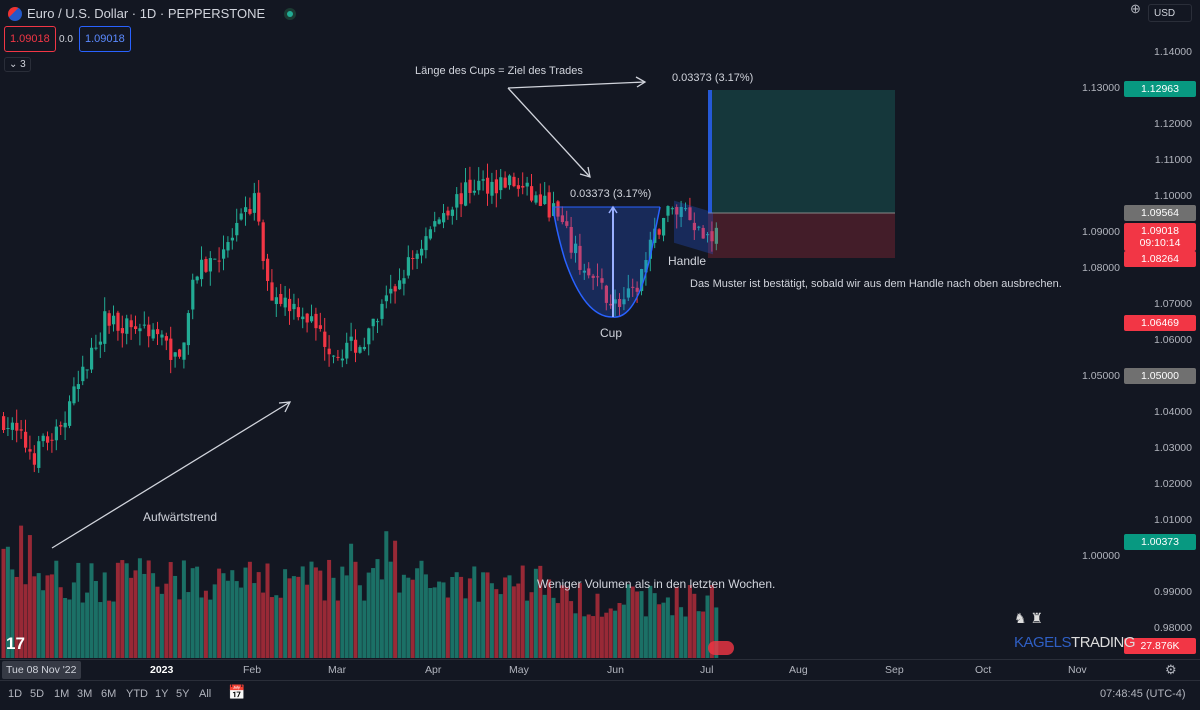 The image size is (1200, 710). What do you see at coordinates (801, 151) in the screenshot?
I see `target-zone` at bounding box center [801, 151].